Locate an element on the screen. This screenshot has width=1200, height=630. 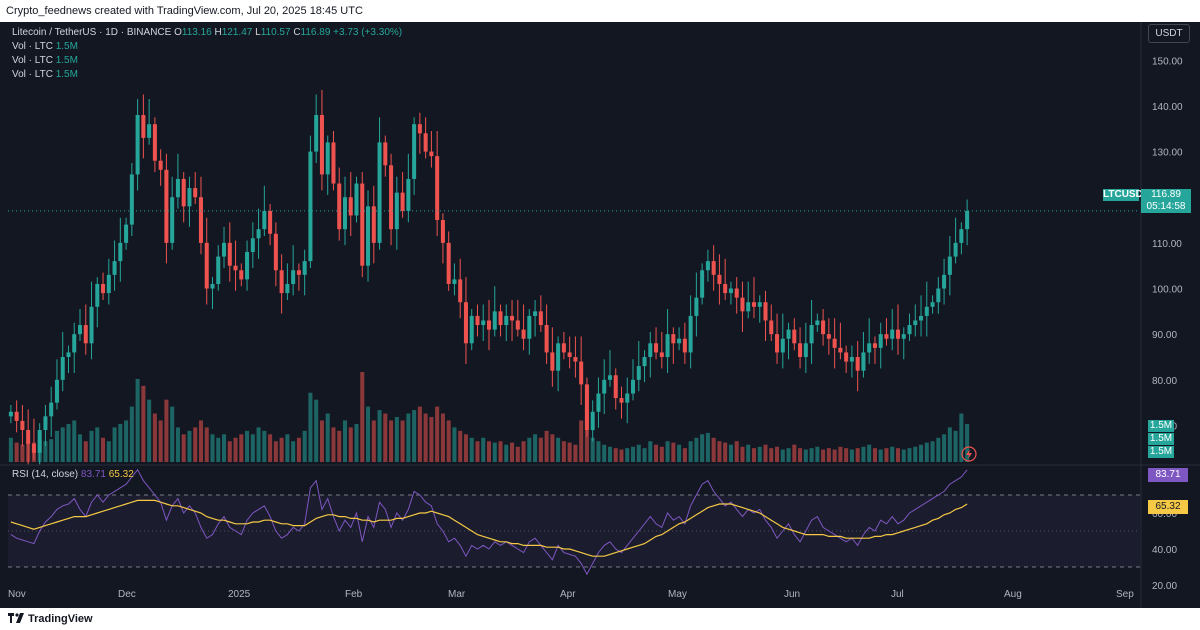
time-tick-label: Feb is located at coordinates (354, 594).